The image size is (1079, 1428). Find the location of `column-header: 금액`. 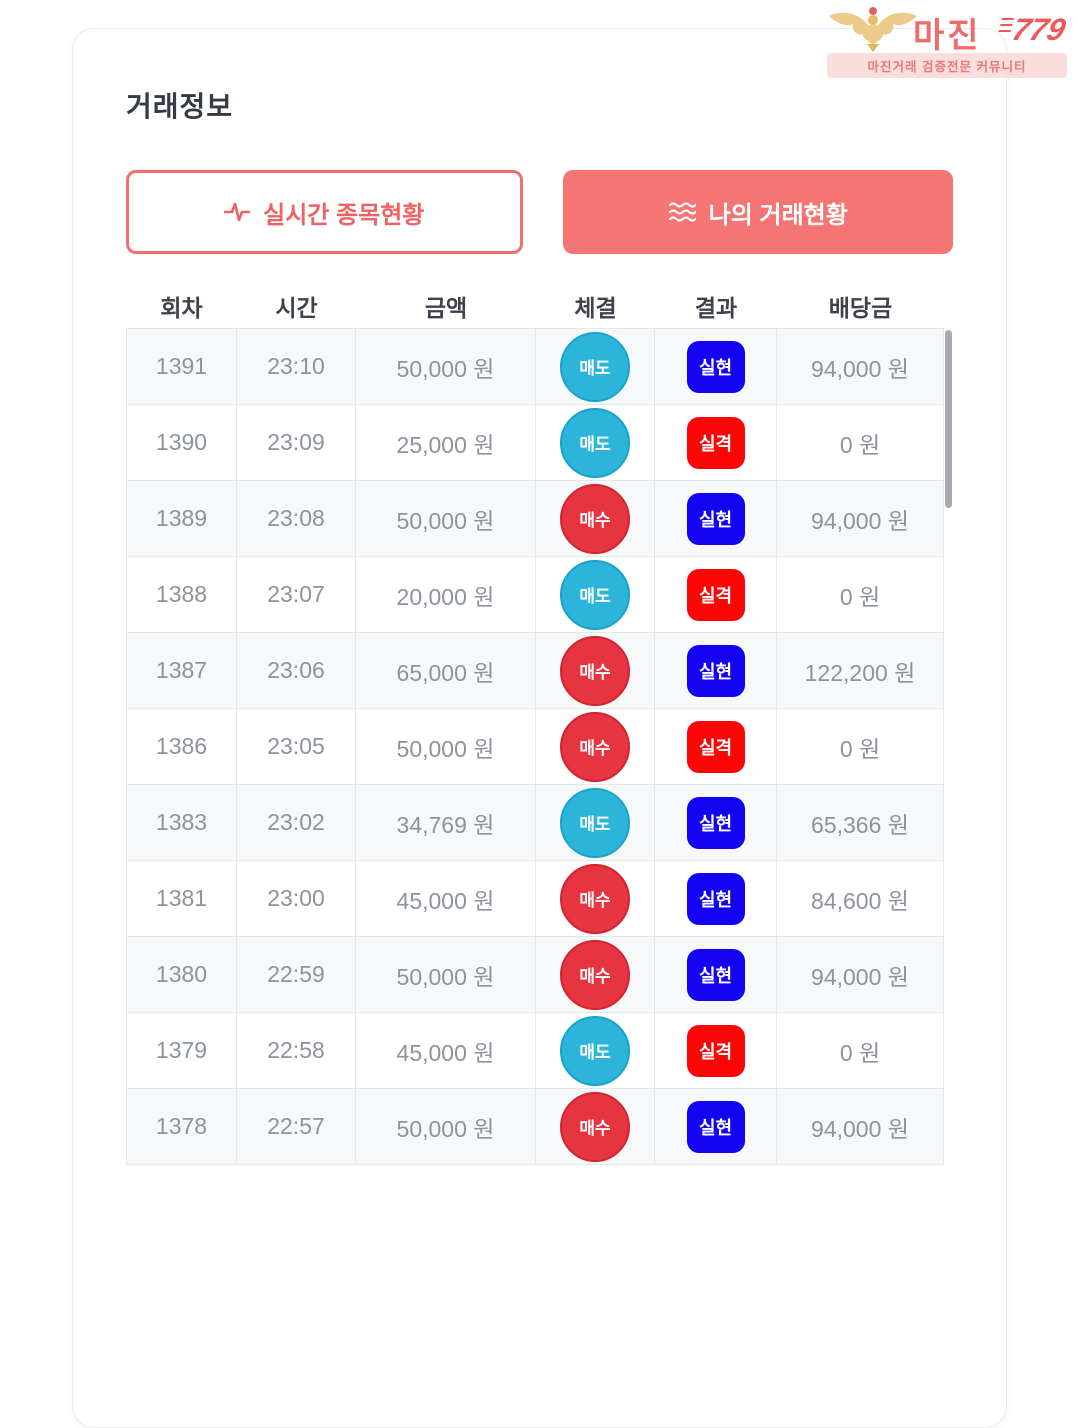

column-header: 금액 is located at coordinates (446, 308).